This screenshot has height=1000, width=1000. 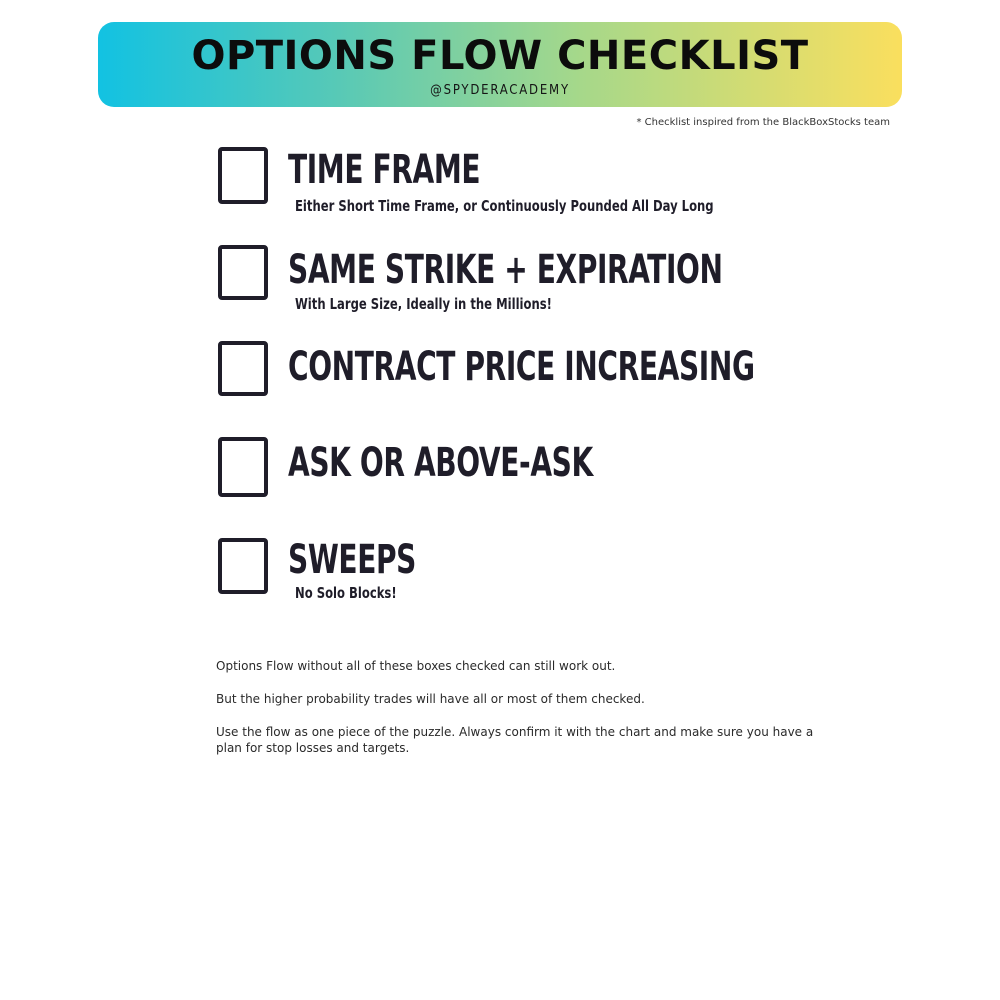 I want to click on author-handle: @SPYDERACADEMY, so click(x=500, y=90).